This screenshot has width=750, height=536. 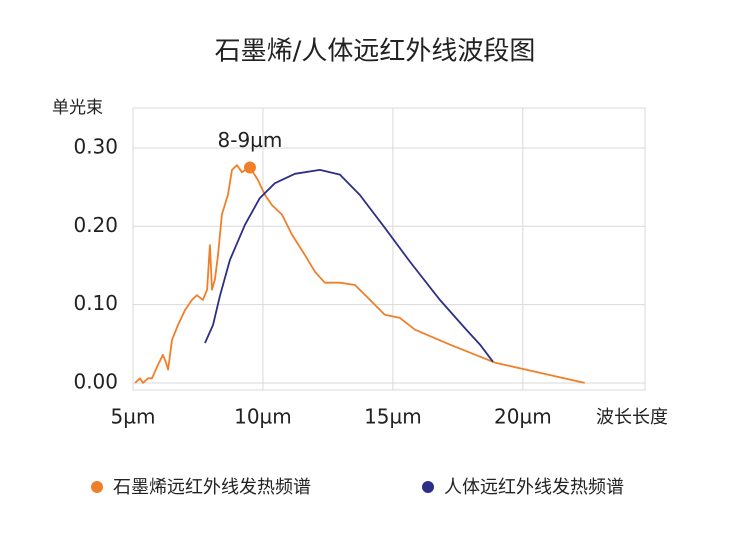 What do you see at coordinates (534, 487) in the screenshot?
I see `legend-label: 人体远红外线发热频谱` at bounding box center [534, 487].